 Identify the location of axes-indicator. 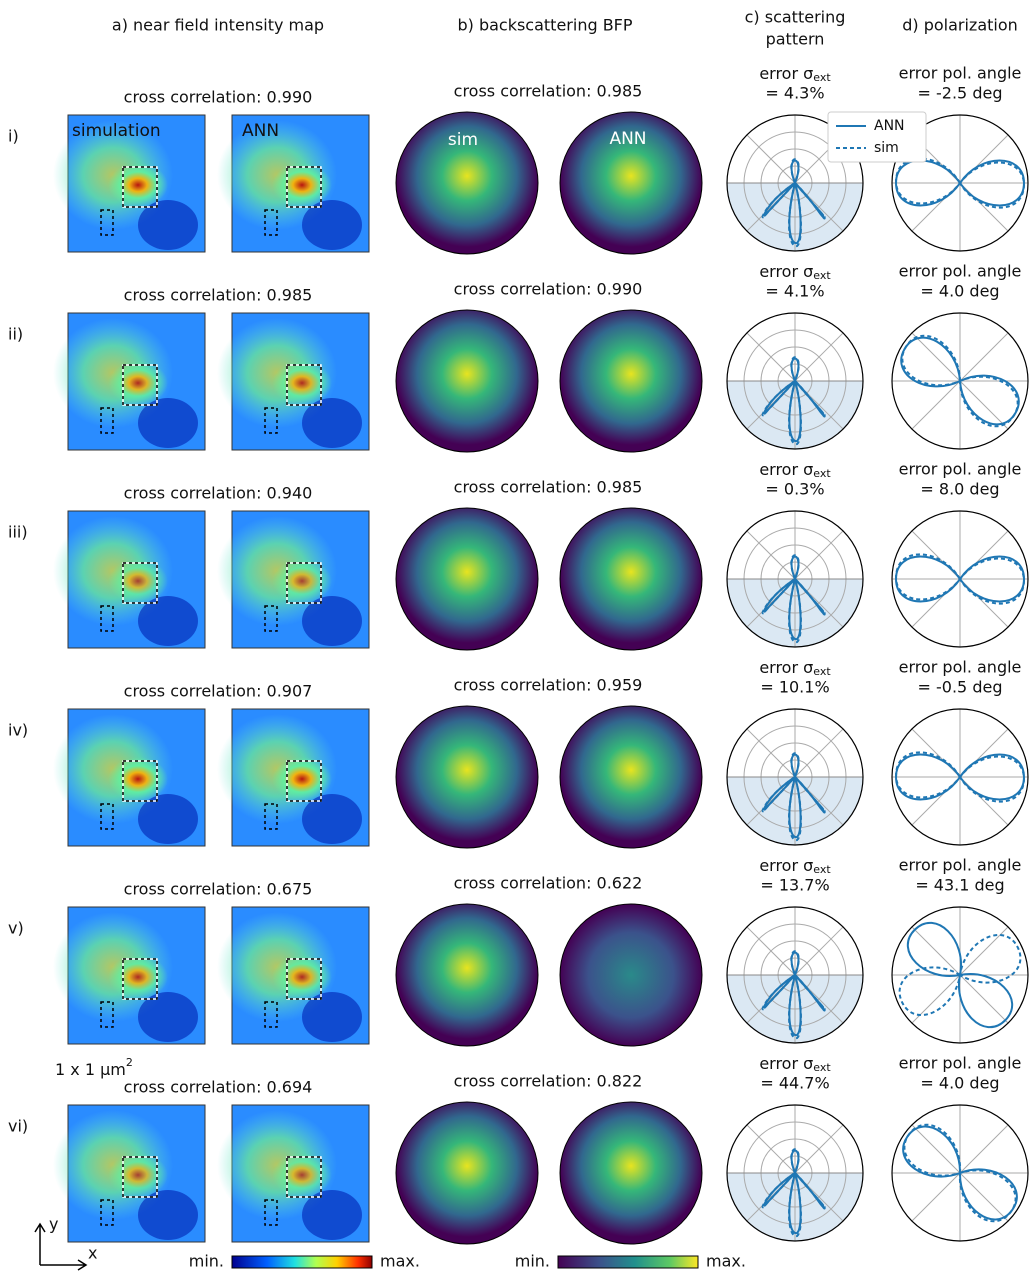
(61, 1246).